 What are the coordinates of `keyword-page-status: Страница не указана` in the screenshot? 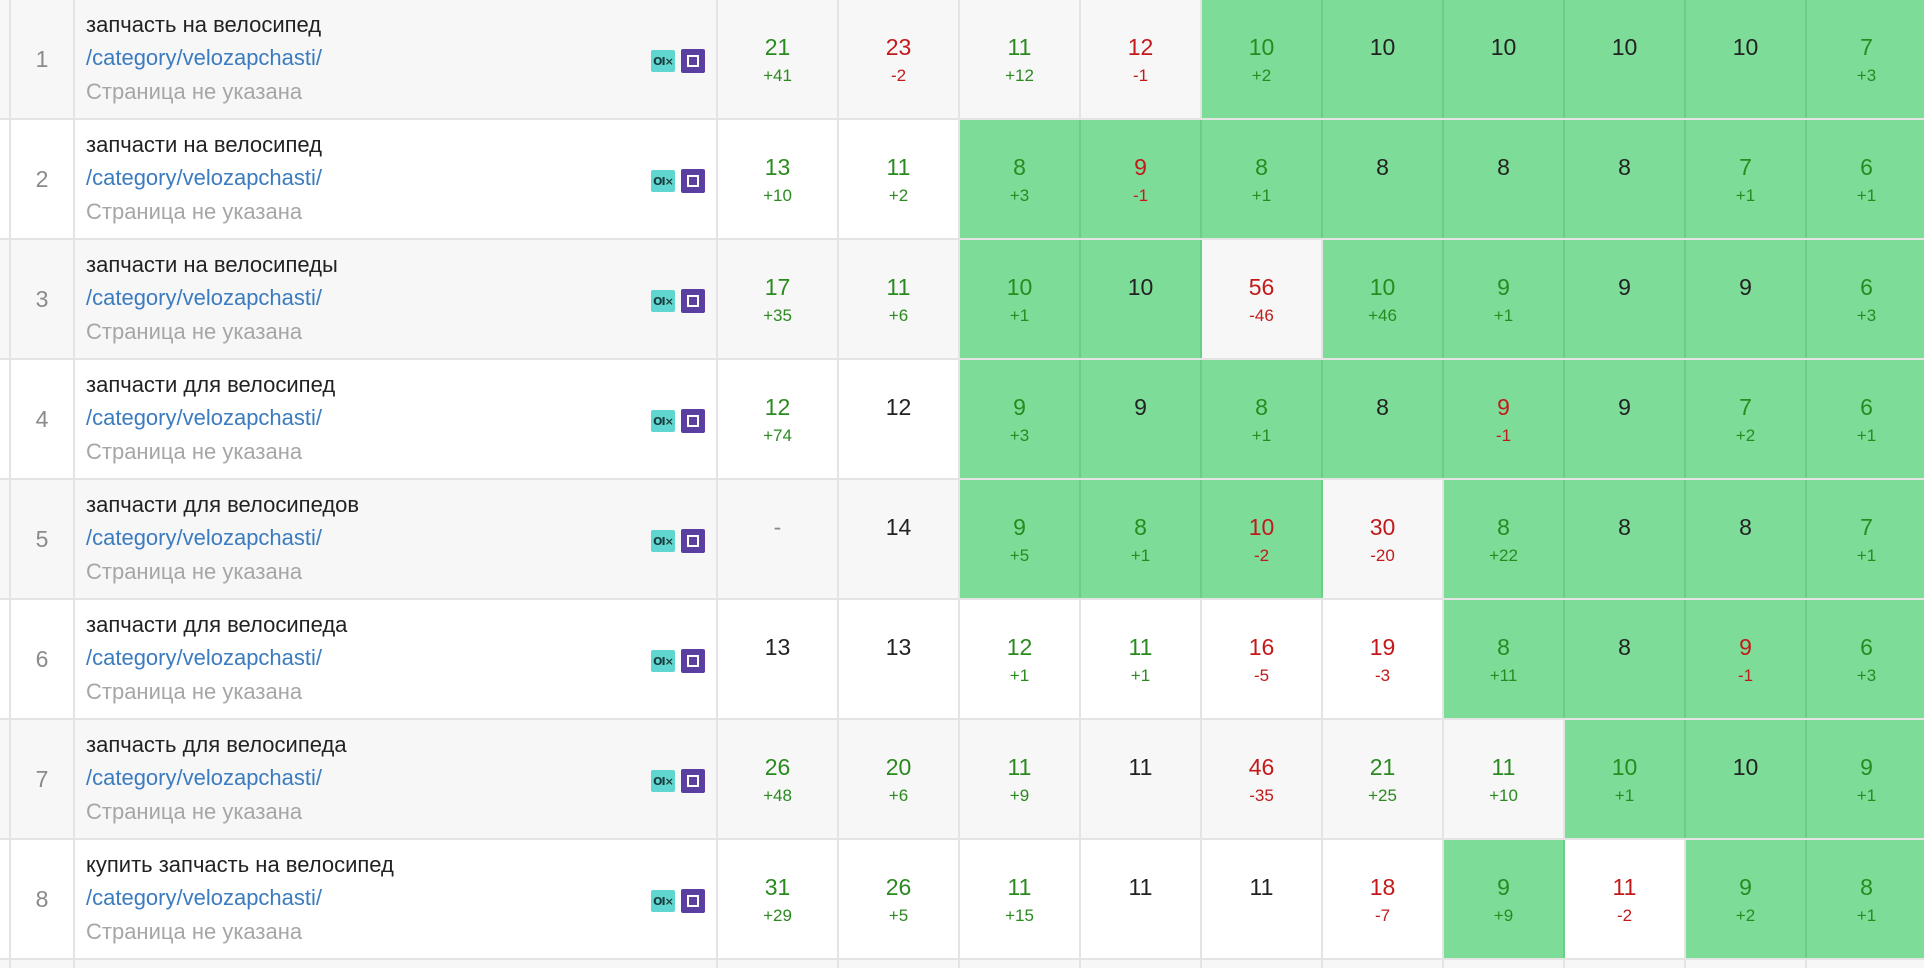 It's located at (194, 691).